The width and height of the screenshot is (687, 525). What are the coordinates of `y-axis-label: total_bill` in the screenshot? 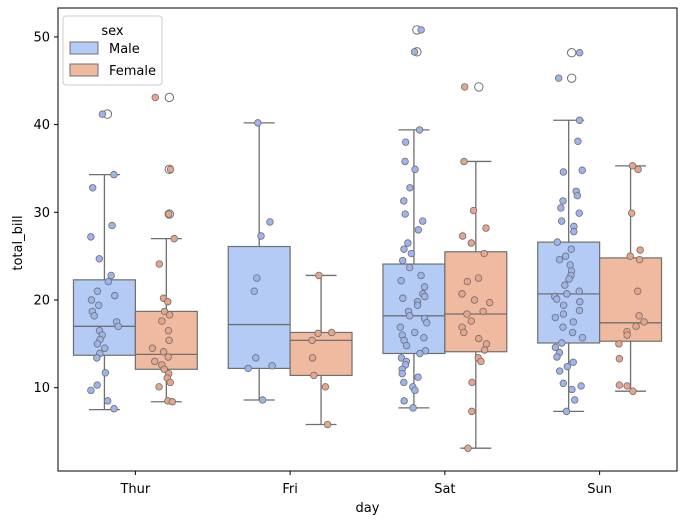 It's located at (18, 242).